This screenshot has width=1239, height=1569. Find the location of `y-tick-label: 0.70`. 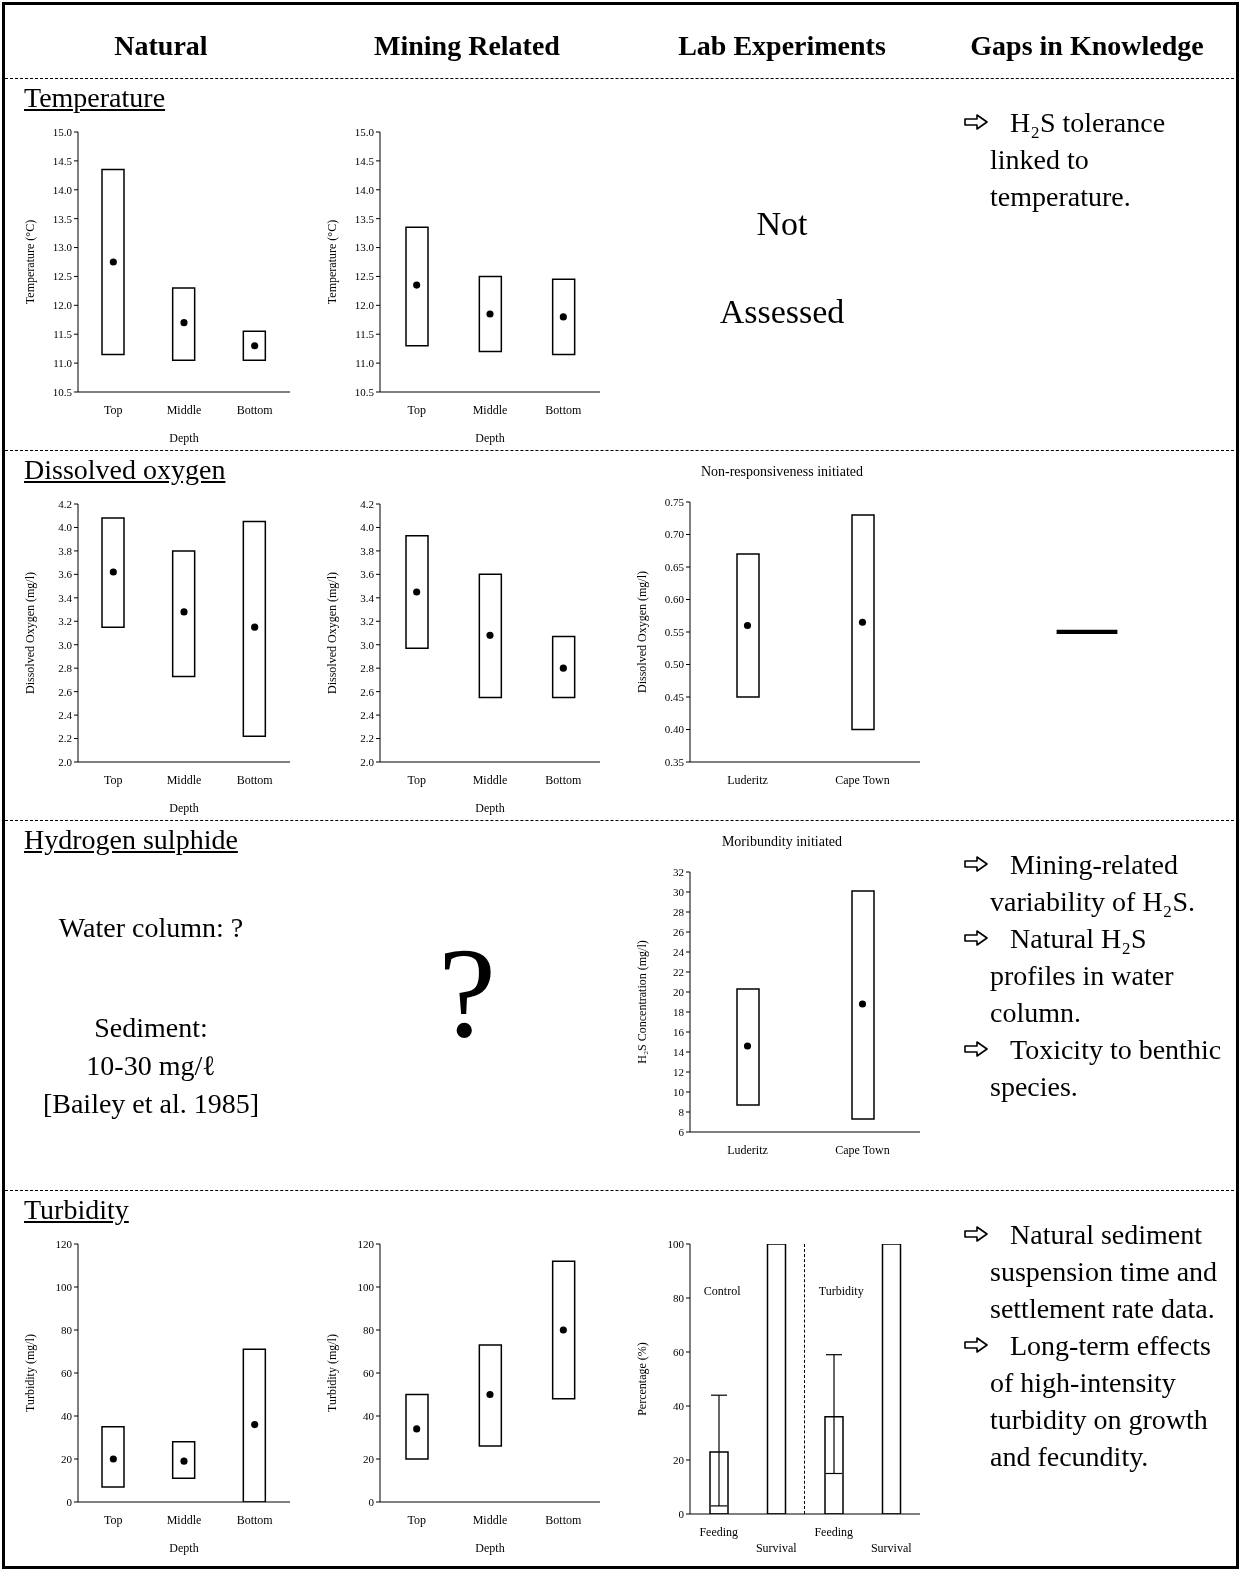

y-tick-label: 0.70 is located at coordinates (674, 534).